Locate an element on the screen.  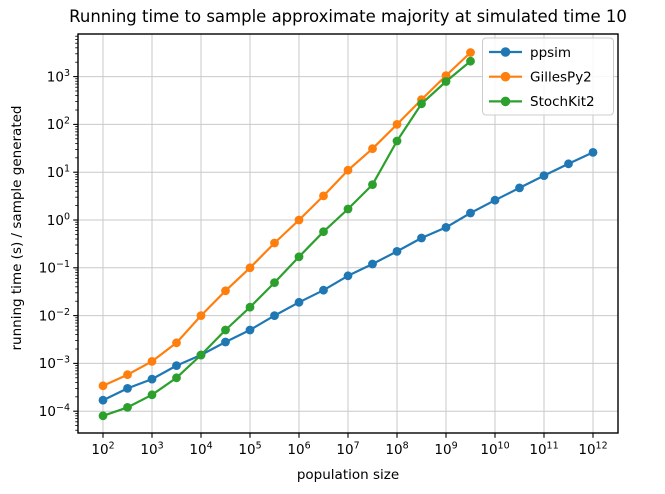
x-tick-label: 10³ is located at coordinates (151, 450).